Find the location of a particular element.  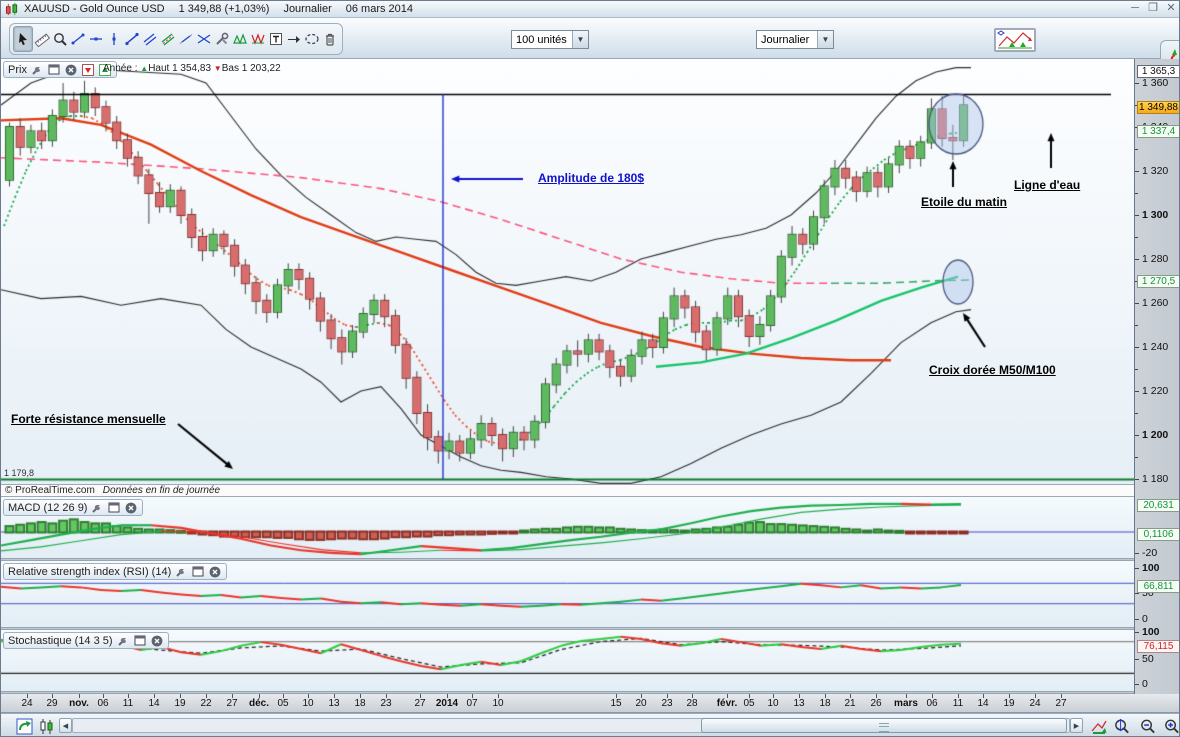

candle-style-icon is located at coordinates (46, 726).